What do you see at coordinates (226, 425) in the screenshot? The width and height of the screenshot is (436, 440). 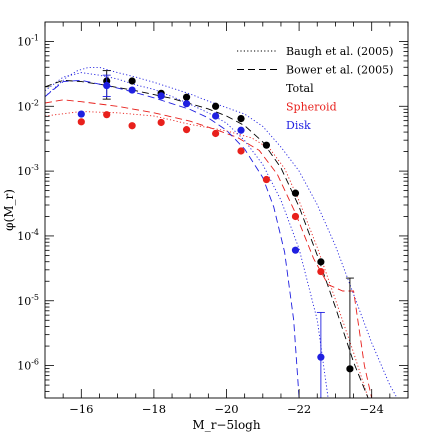 I see `x-axis-label: M_r−5logh` at bounding box center [226, 425].